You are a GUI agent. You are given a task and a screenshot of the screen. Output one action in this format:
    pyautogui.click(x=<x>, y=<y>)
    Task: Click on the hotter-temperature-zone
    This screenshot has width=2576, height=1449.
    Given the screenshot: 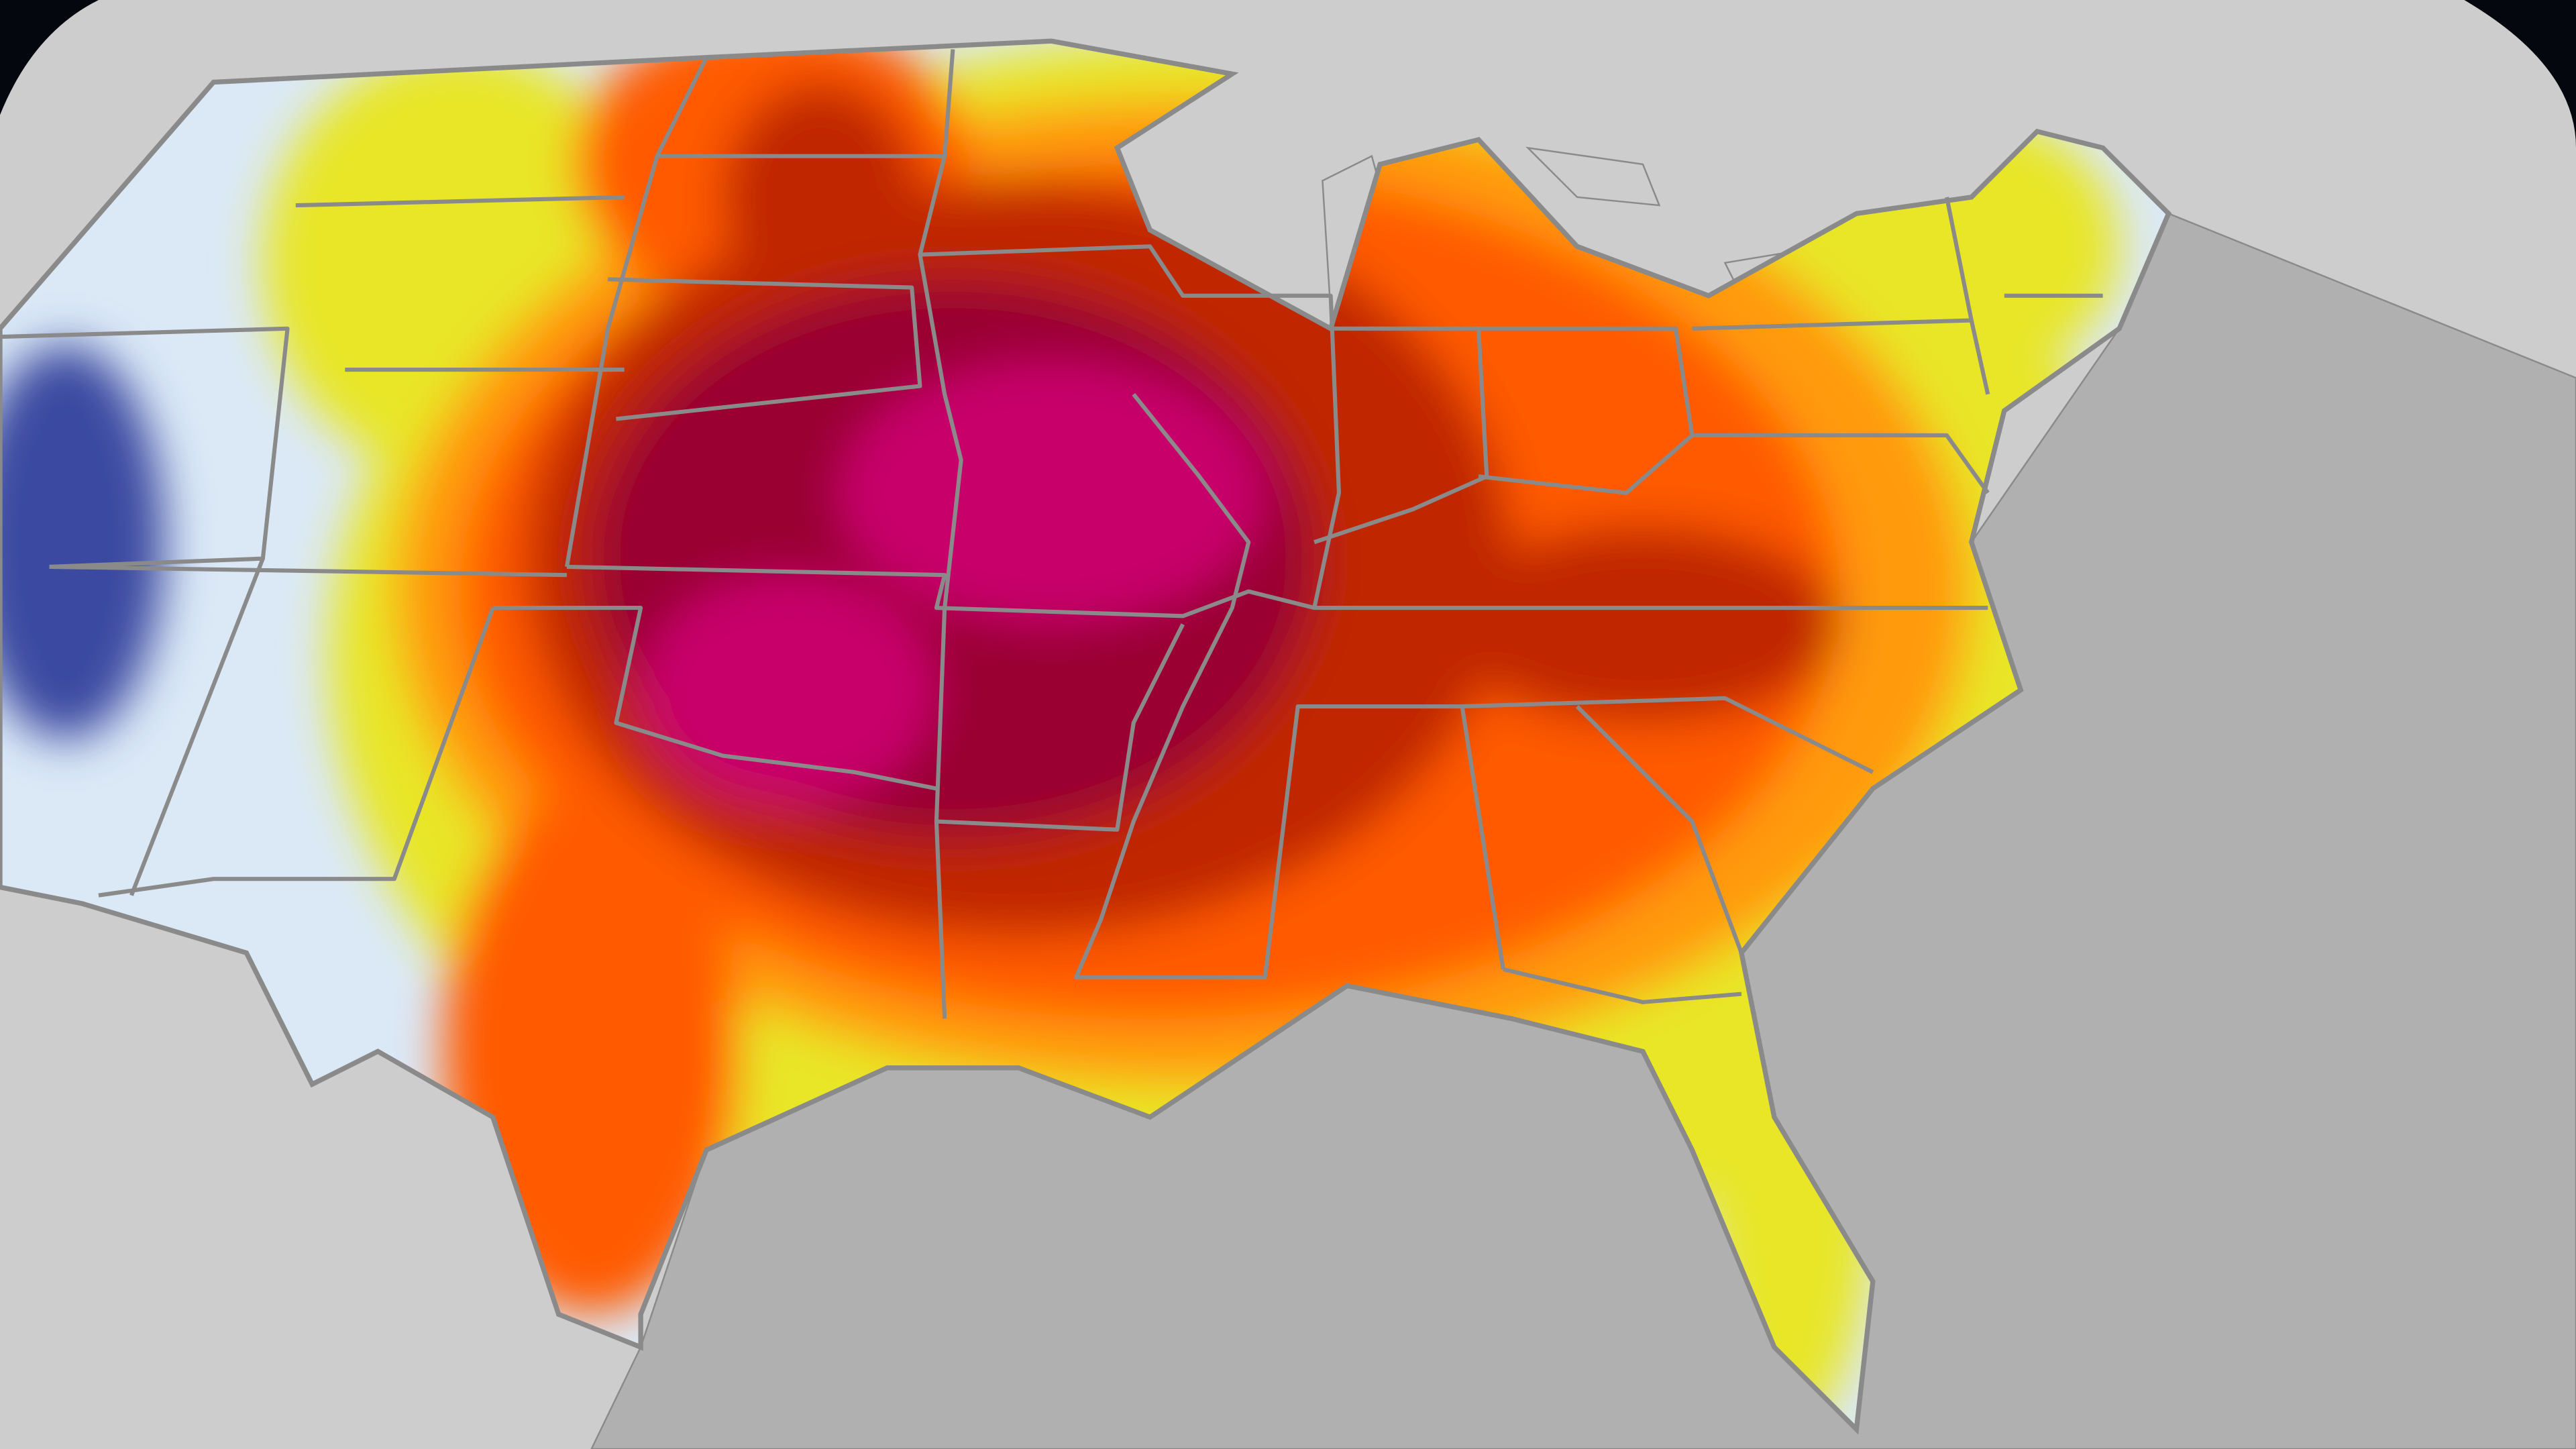 What is the action you would take?
    pyautogui.click(x=591, y=1051)
    